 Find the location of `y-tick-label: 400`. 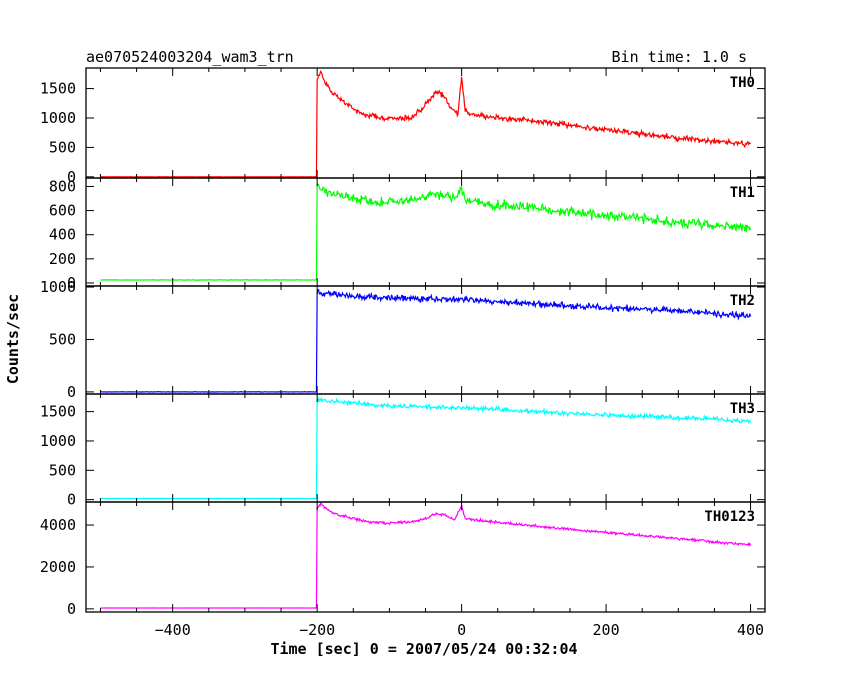

y-tick-label: 400 is located at coordinates (62, 235).